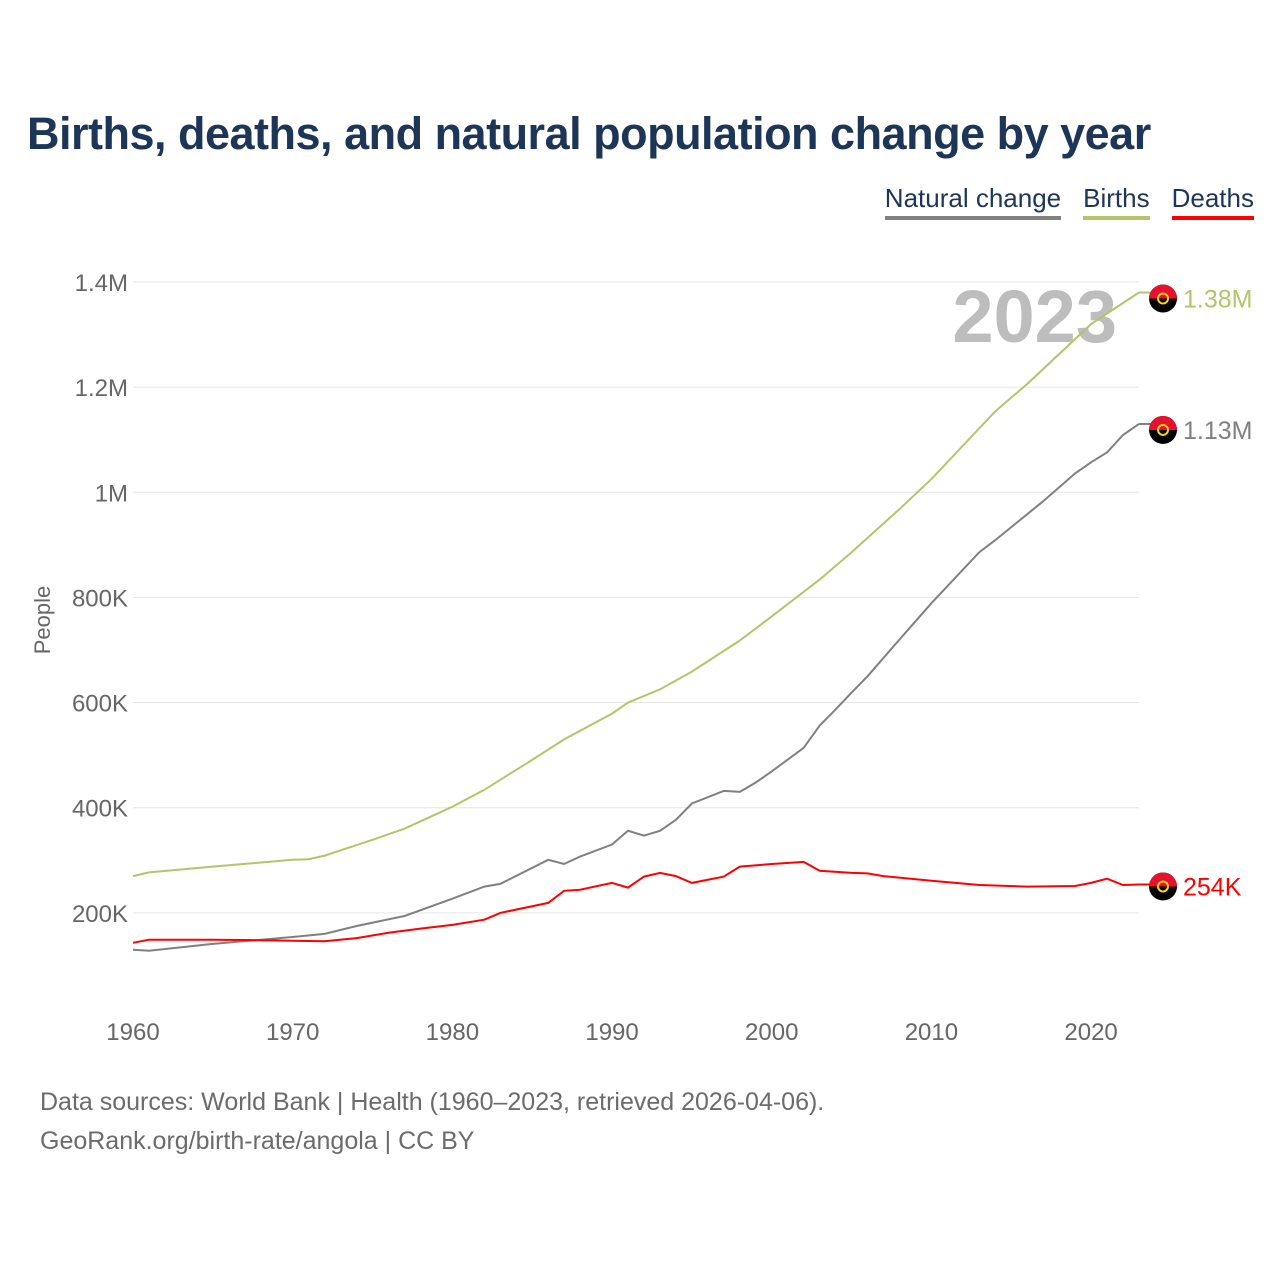 Image resolution: width=1280 pixels, height=1280 pixels. Describe the element at coordinates (100, 809) in the screenshot. I see `y-tick-label: 400K` at that location.